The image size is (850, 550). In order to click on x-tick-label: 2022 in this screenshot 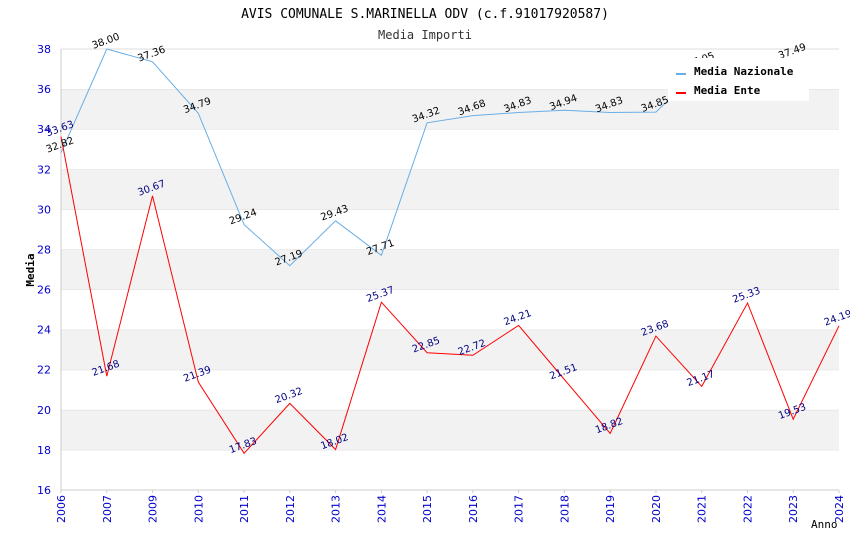, I will do `click(747, 509)`.